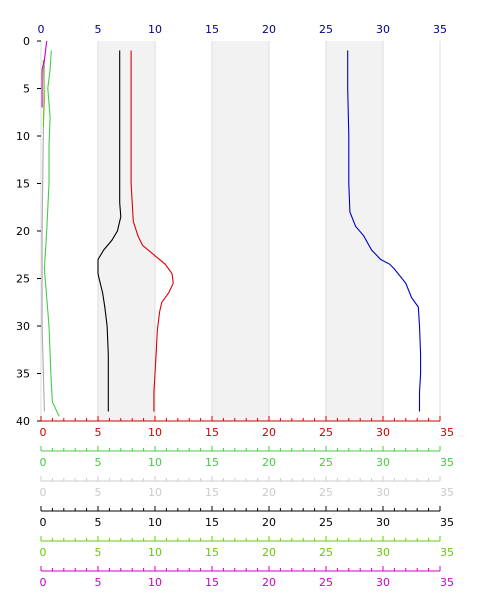 The image size is (480, 600). I want to click on top-axis-tick-label: 10, so click(155, 29).